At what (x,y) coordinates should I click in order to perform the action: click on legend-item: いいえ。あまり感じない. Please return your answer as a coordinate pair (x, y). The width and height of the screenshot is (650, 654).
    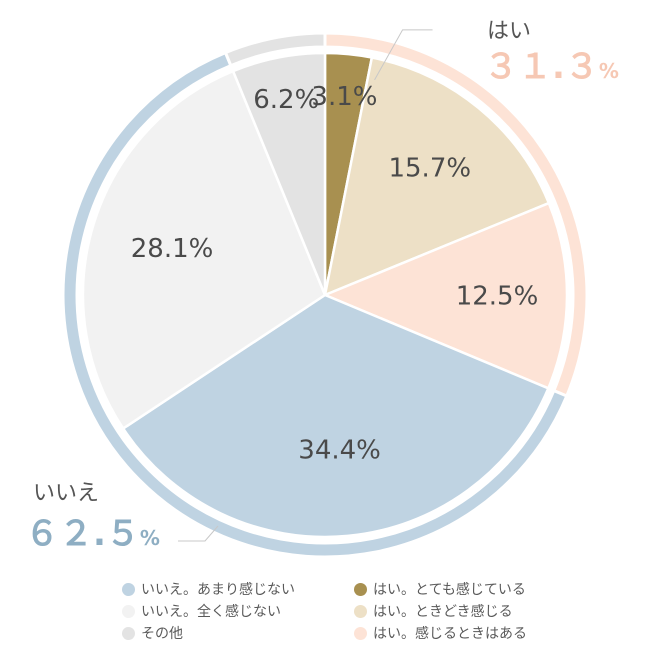
    Looking at the image, I should click on (208, 589).